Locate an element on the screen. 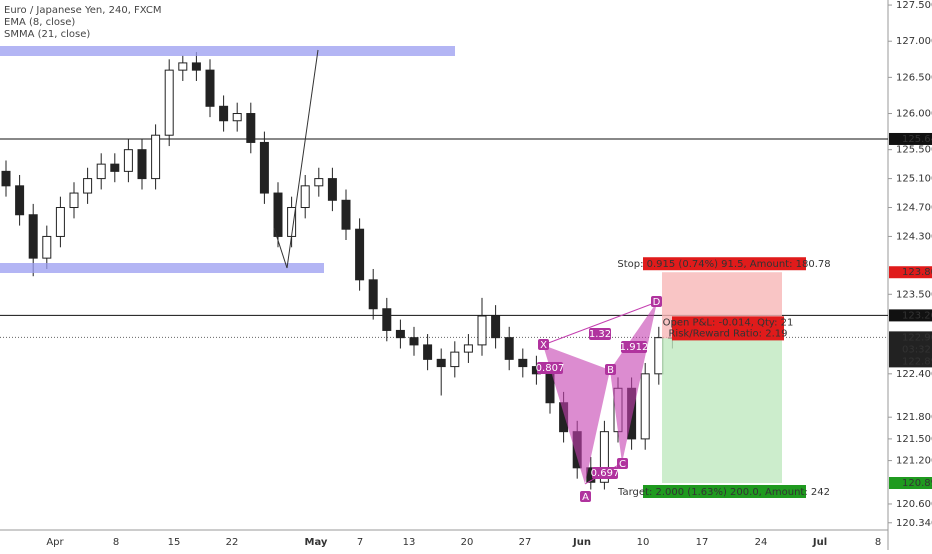  x-tick-label: 8 is located at coordinates (116, 542).